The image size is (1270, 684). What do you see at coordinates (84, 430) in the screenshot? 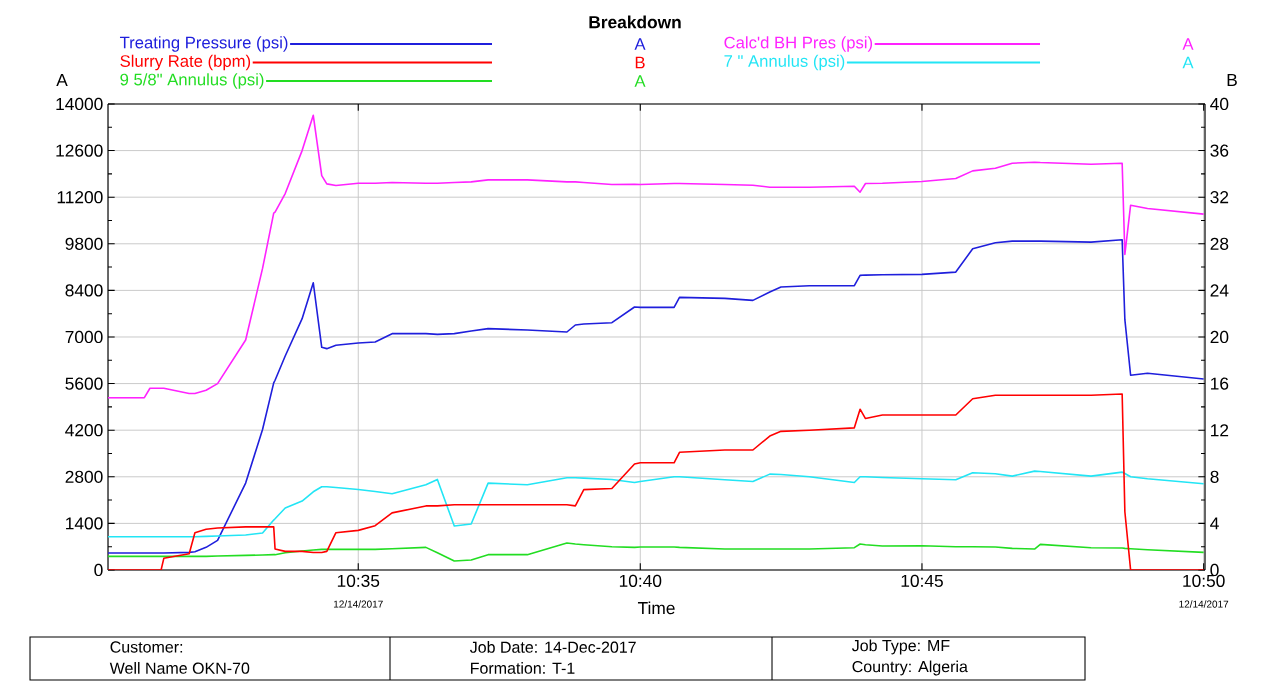
I see `y-tick-label: 4200` at bounding box center [84, 430].